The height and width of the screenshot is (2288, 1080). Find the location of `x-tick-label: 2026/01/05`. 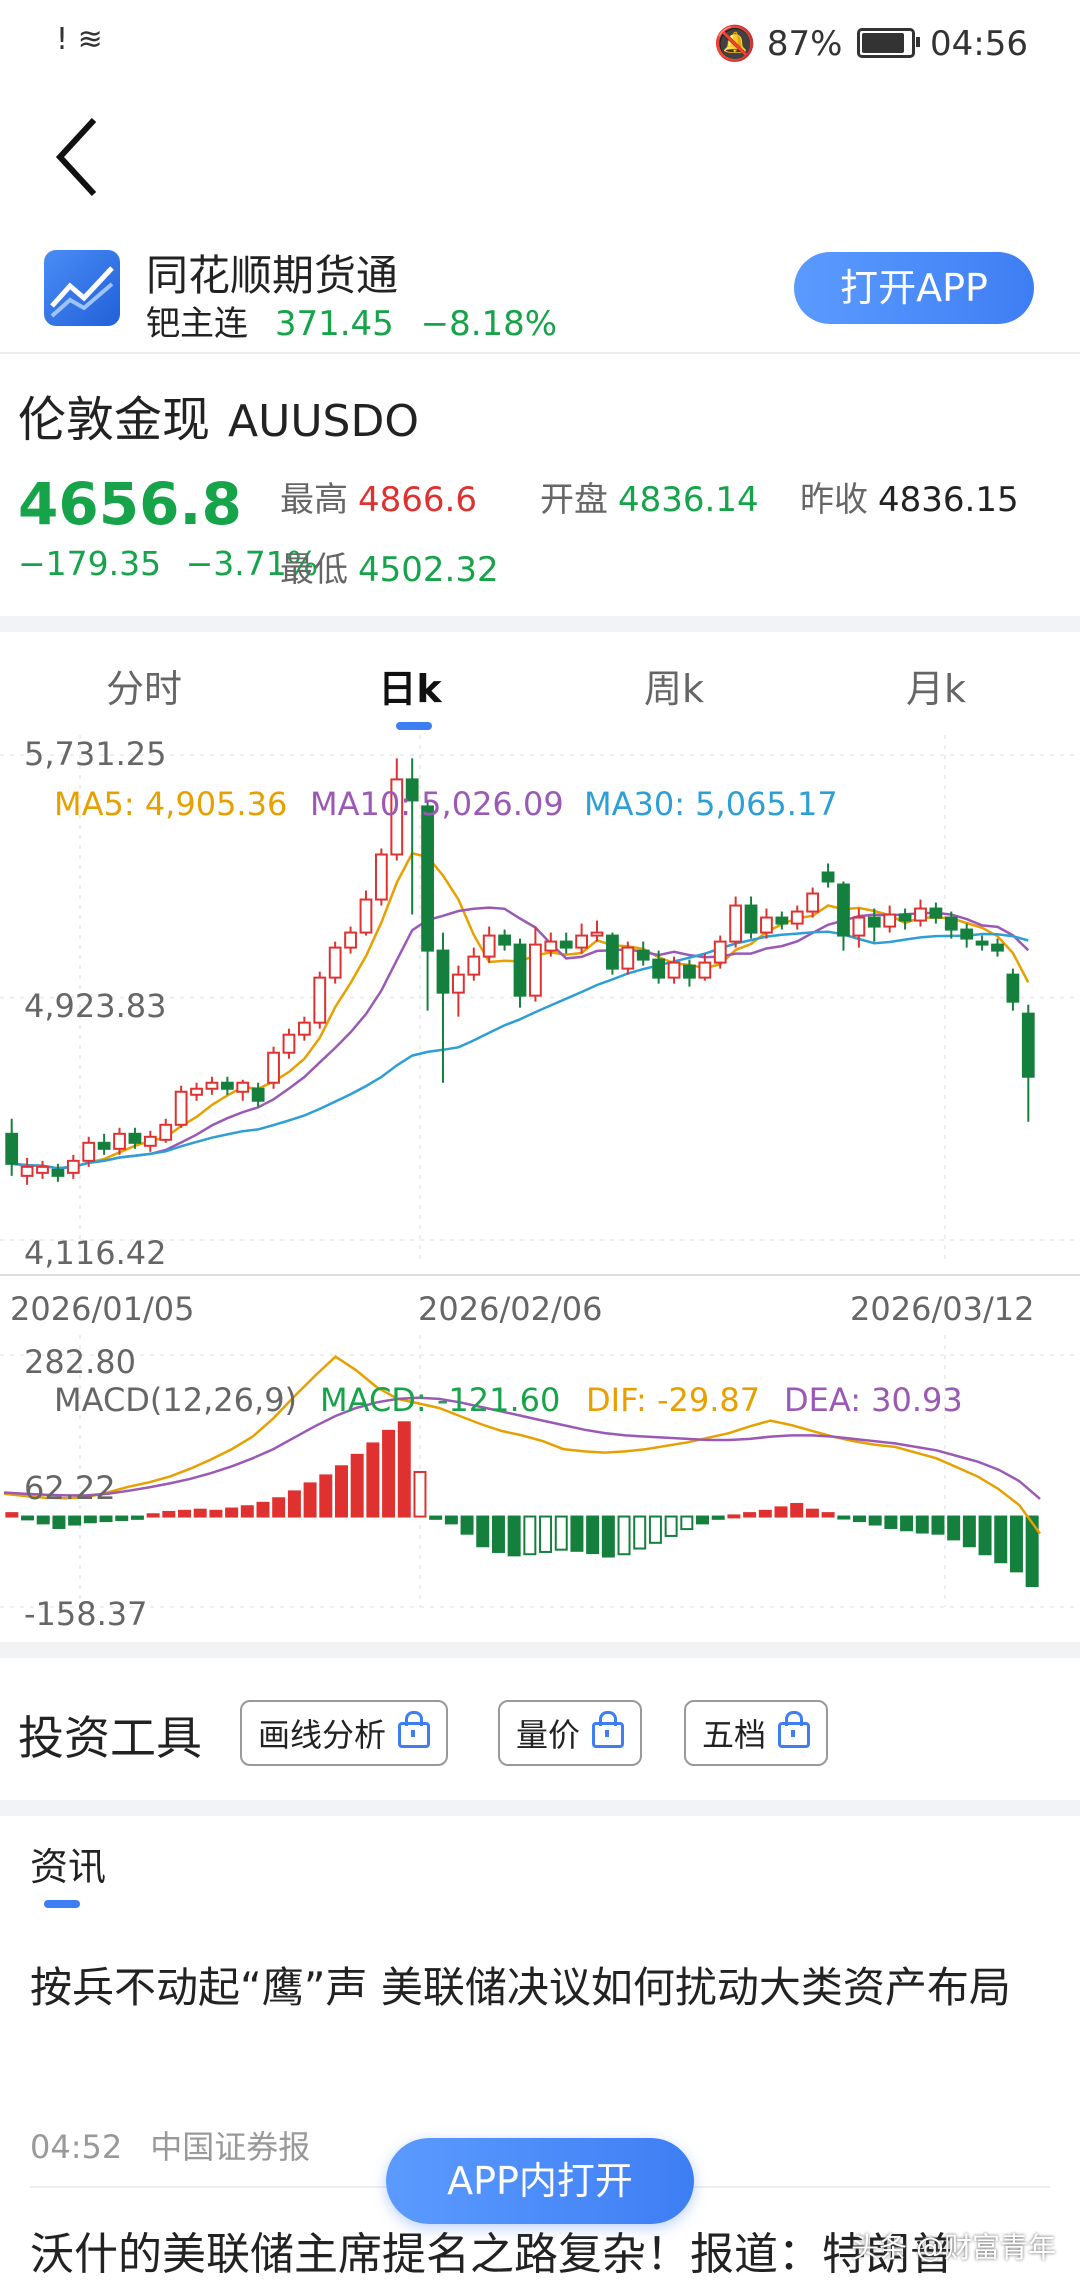

x-tick-label: 2026/01/05 is located at coordinates (102, 1309).